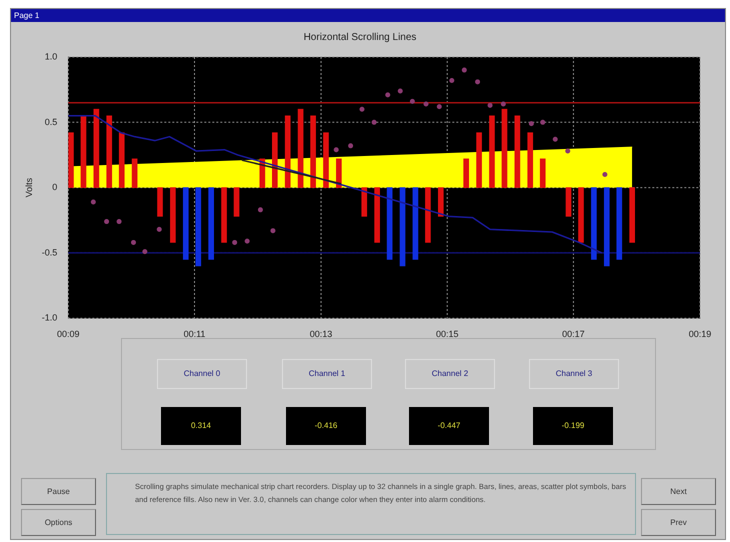  Describe the element at coordinates (450, 374) in the screenshot. I see `text: Channel 2` at that location.